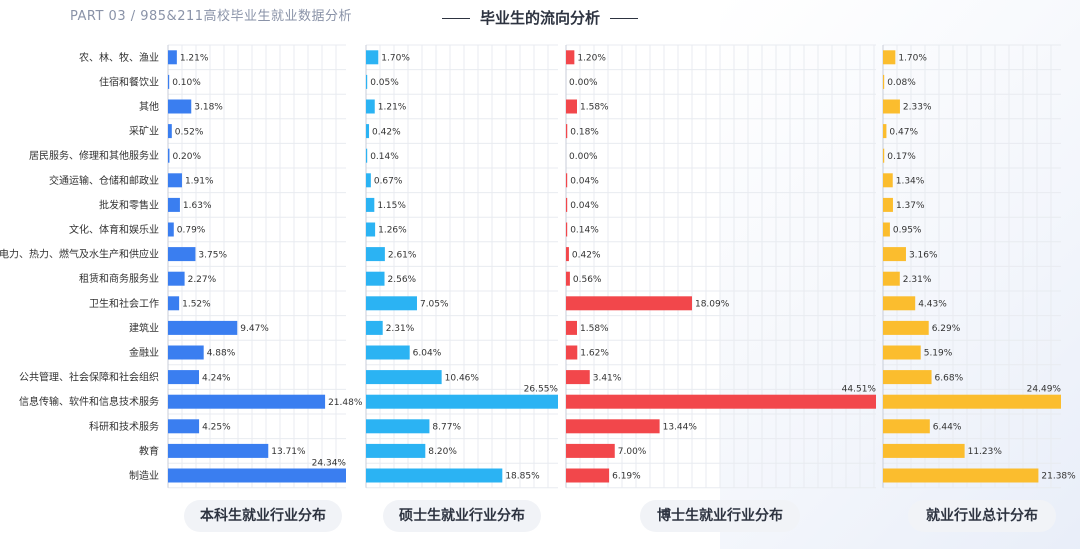  What do you see at coordinates (917, 280) in the screenshot?
I see `value-label: 2.31%` at bounding box center [917, 280].